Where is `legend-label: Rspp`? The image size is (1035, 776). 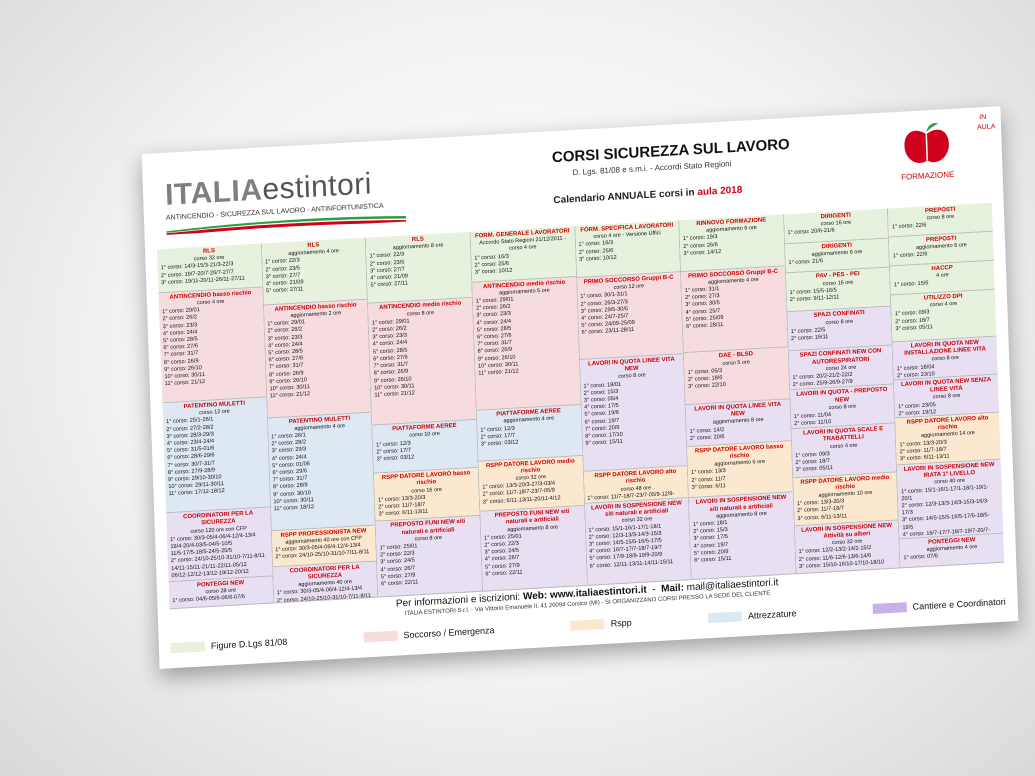 legend-label: Rspp is located at coordinates (621, 623).